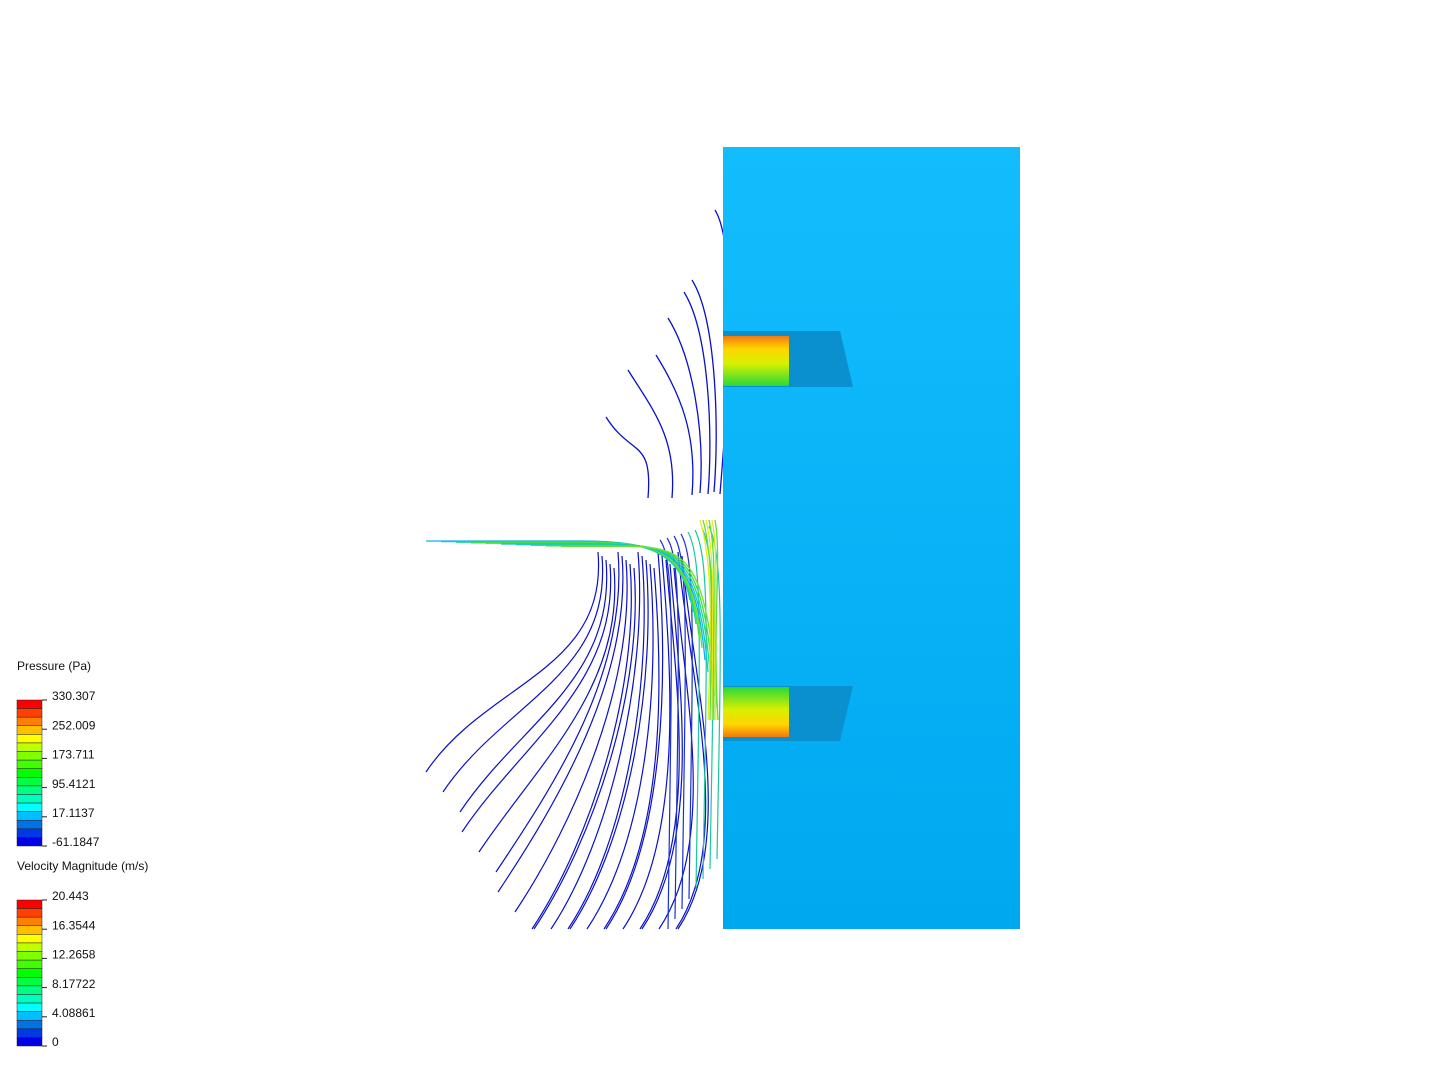  Describe the element at coordinates (73, 813) in the screenshot. I see `tick-label: 17.1137` at that location.